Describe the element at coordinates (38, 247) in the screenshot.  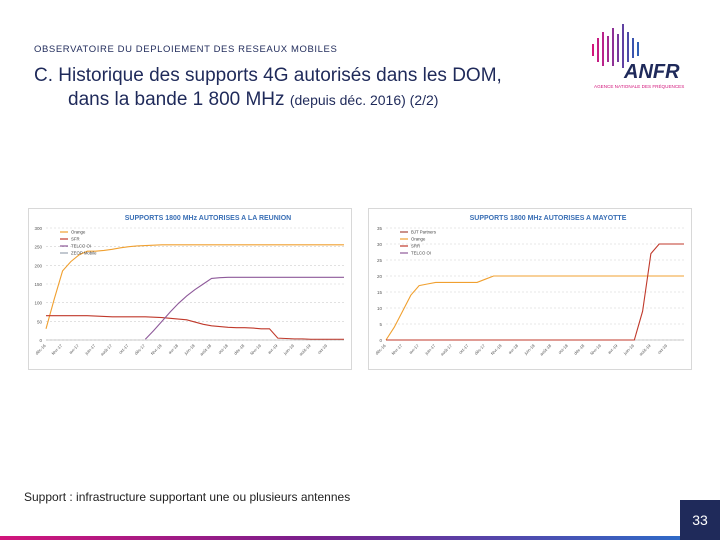
I see `y-tick-label: 250` at that location.